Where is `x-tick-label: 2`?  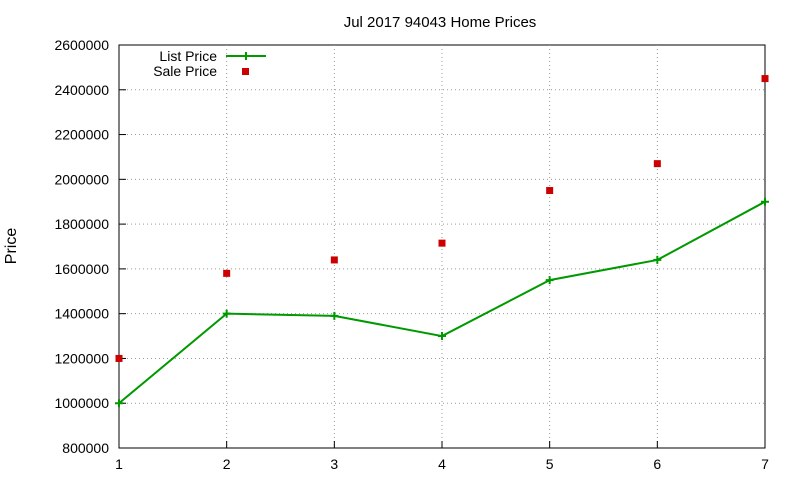
x-tick-label: 2 is located at coordinates (227, 464).